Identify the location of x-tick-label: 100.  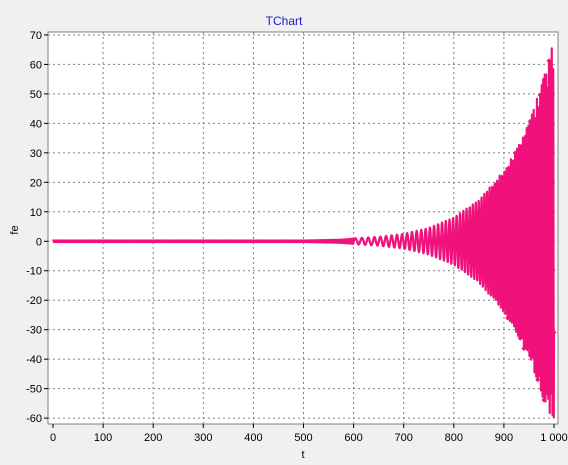
(103, 438).